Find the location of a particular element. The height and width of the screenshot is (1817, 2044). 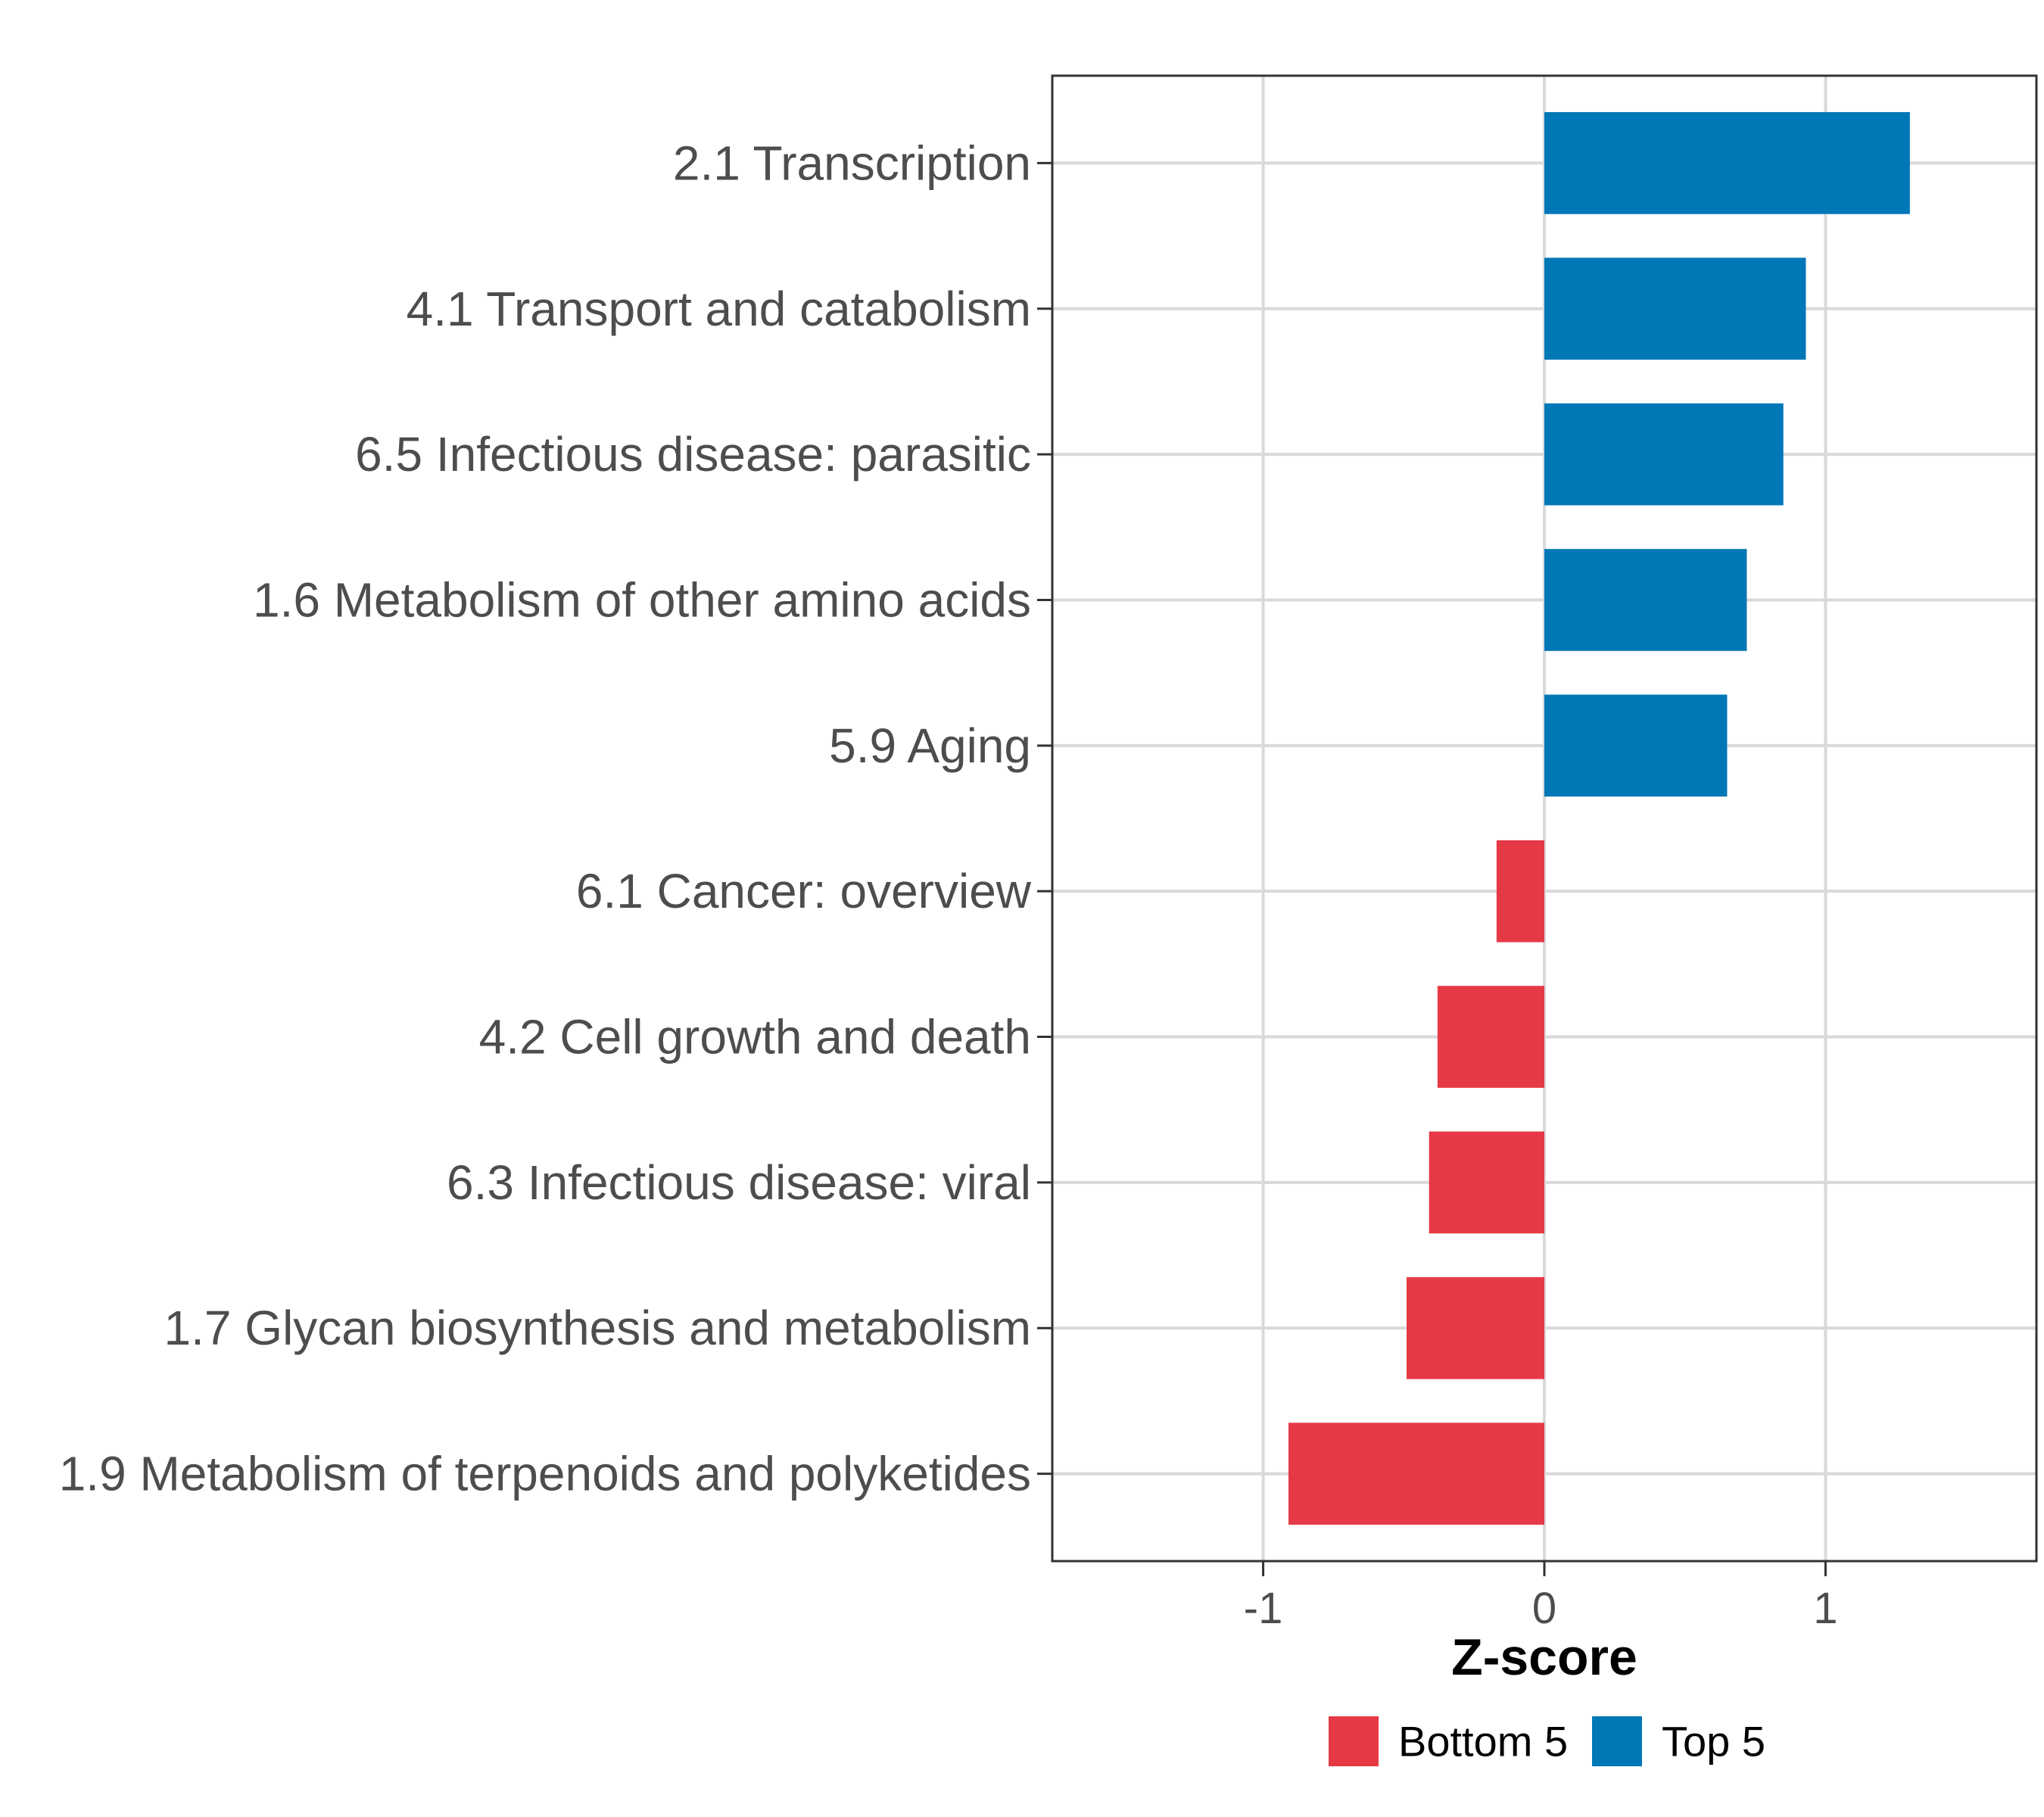

legend: Bottom 5 Top 5 is located at coordinates (1547, 1741).